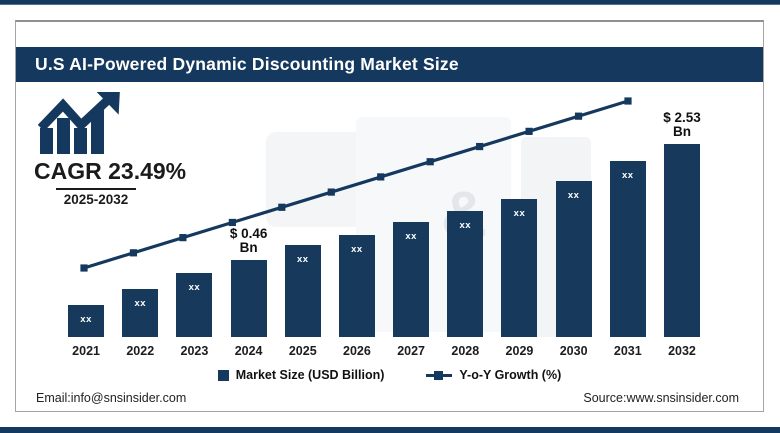 This screenshot has height=433, width=780. Describe the element at coordinates (682, 351) in the screenshot. I see `x-axis-year-label: 2032` at that location.